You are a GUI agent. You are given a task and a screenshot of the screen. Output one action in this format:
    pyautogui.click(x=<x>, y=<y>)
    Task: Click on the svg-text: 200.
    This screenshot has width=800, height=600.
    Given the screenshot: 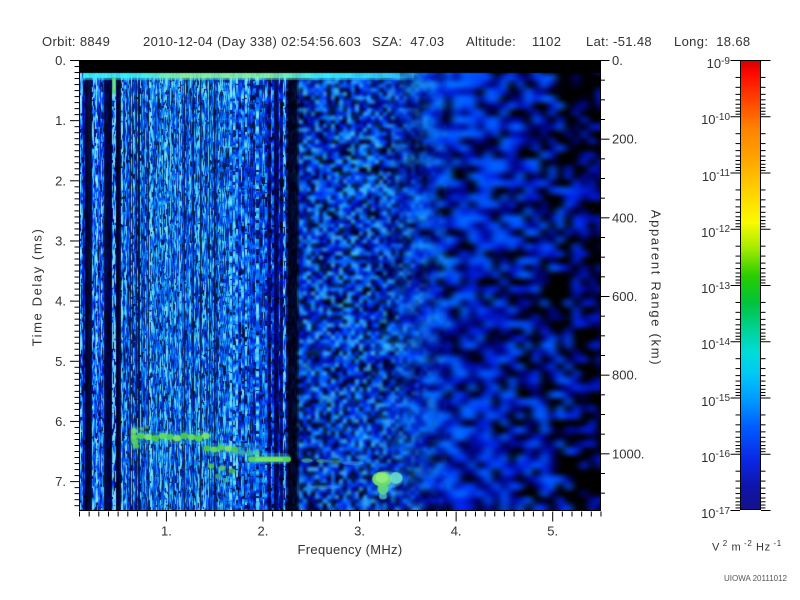 What is the action you would take?
    pyautogui.click(x=624, y=139)
    